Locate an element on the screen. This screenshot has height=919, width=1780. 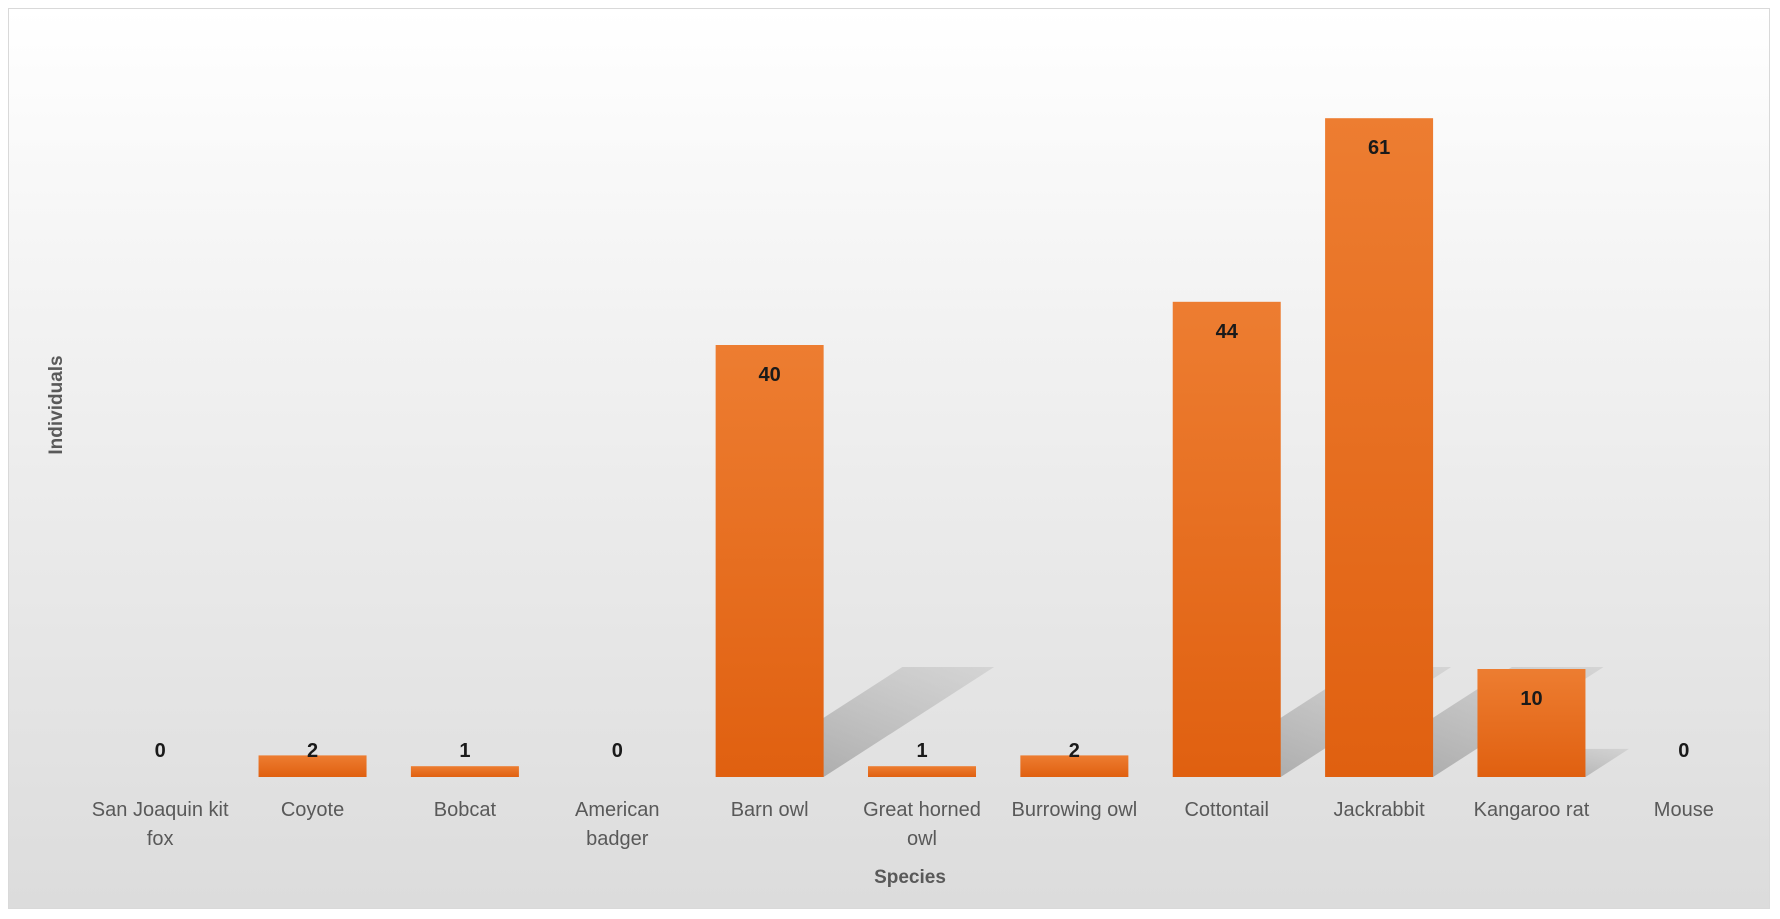
x-tick-label: American badger is located at coordinates (617, 824).